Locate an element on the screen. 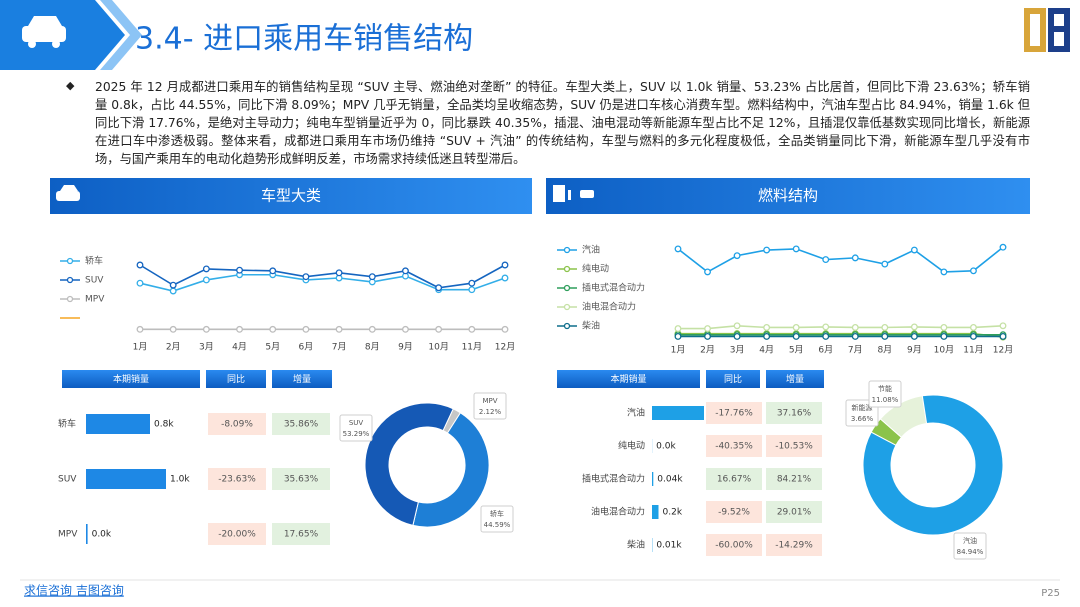 The image size is (1080, 607). table-cell-text: 17.65% is located at coordinates (301, 535).